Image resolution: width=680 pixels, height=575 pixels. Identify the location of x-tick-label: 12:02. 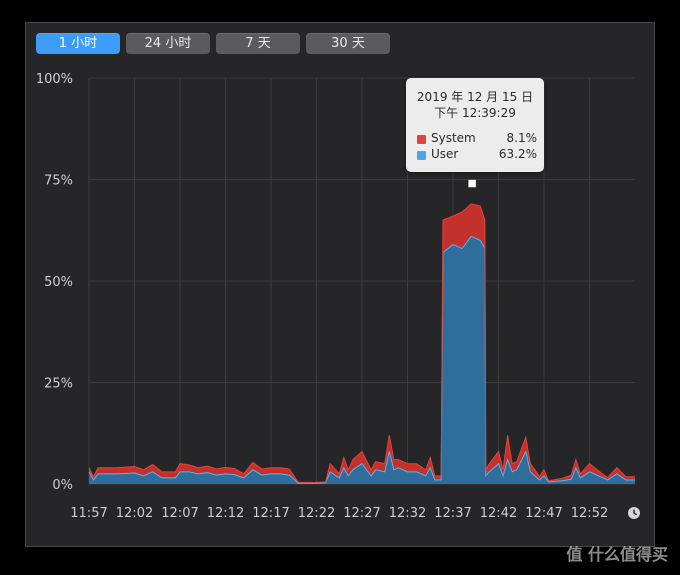
(134, 513).